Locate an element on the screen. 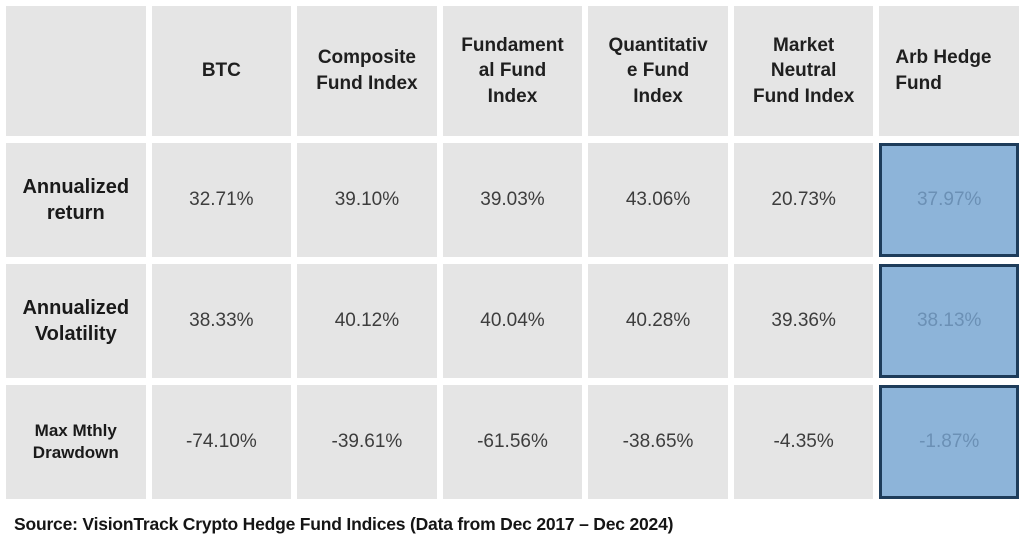  cell-volatility-market-neutral: 39.36% is located at coordinates (803, 321).